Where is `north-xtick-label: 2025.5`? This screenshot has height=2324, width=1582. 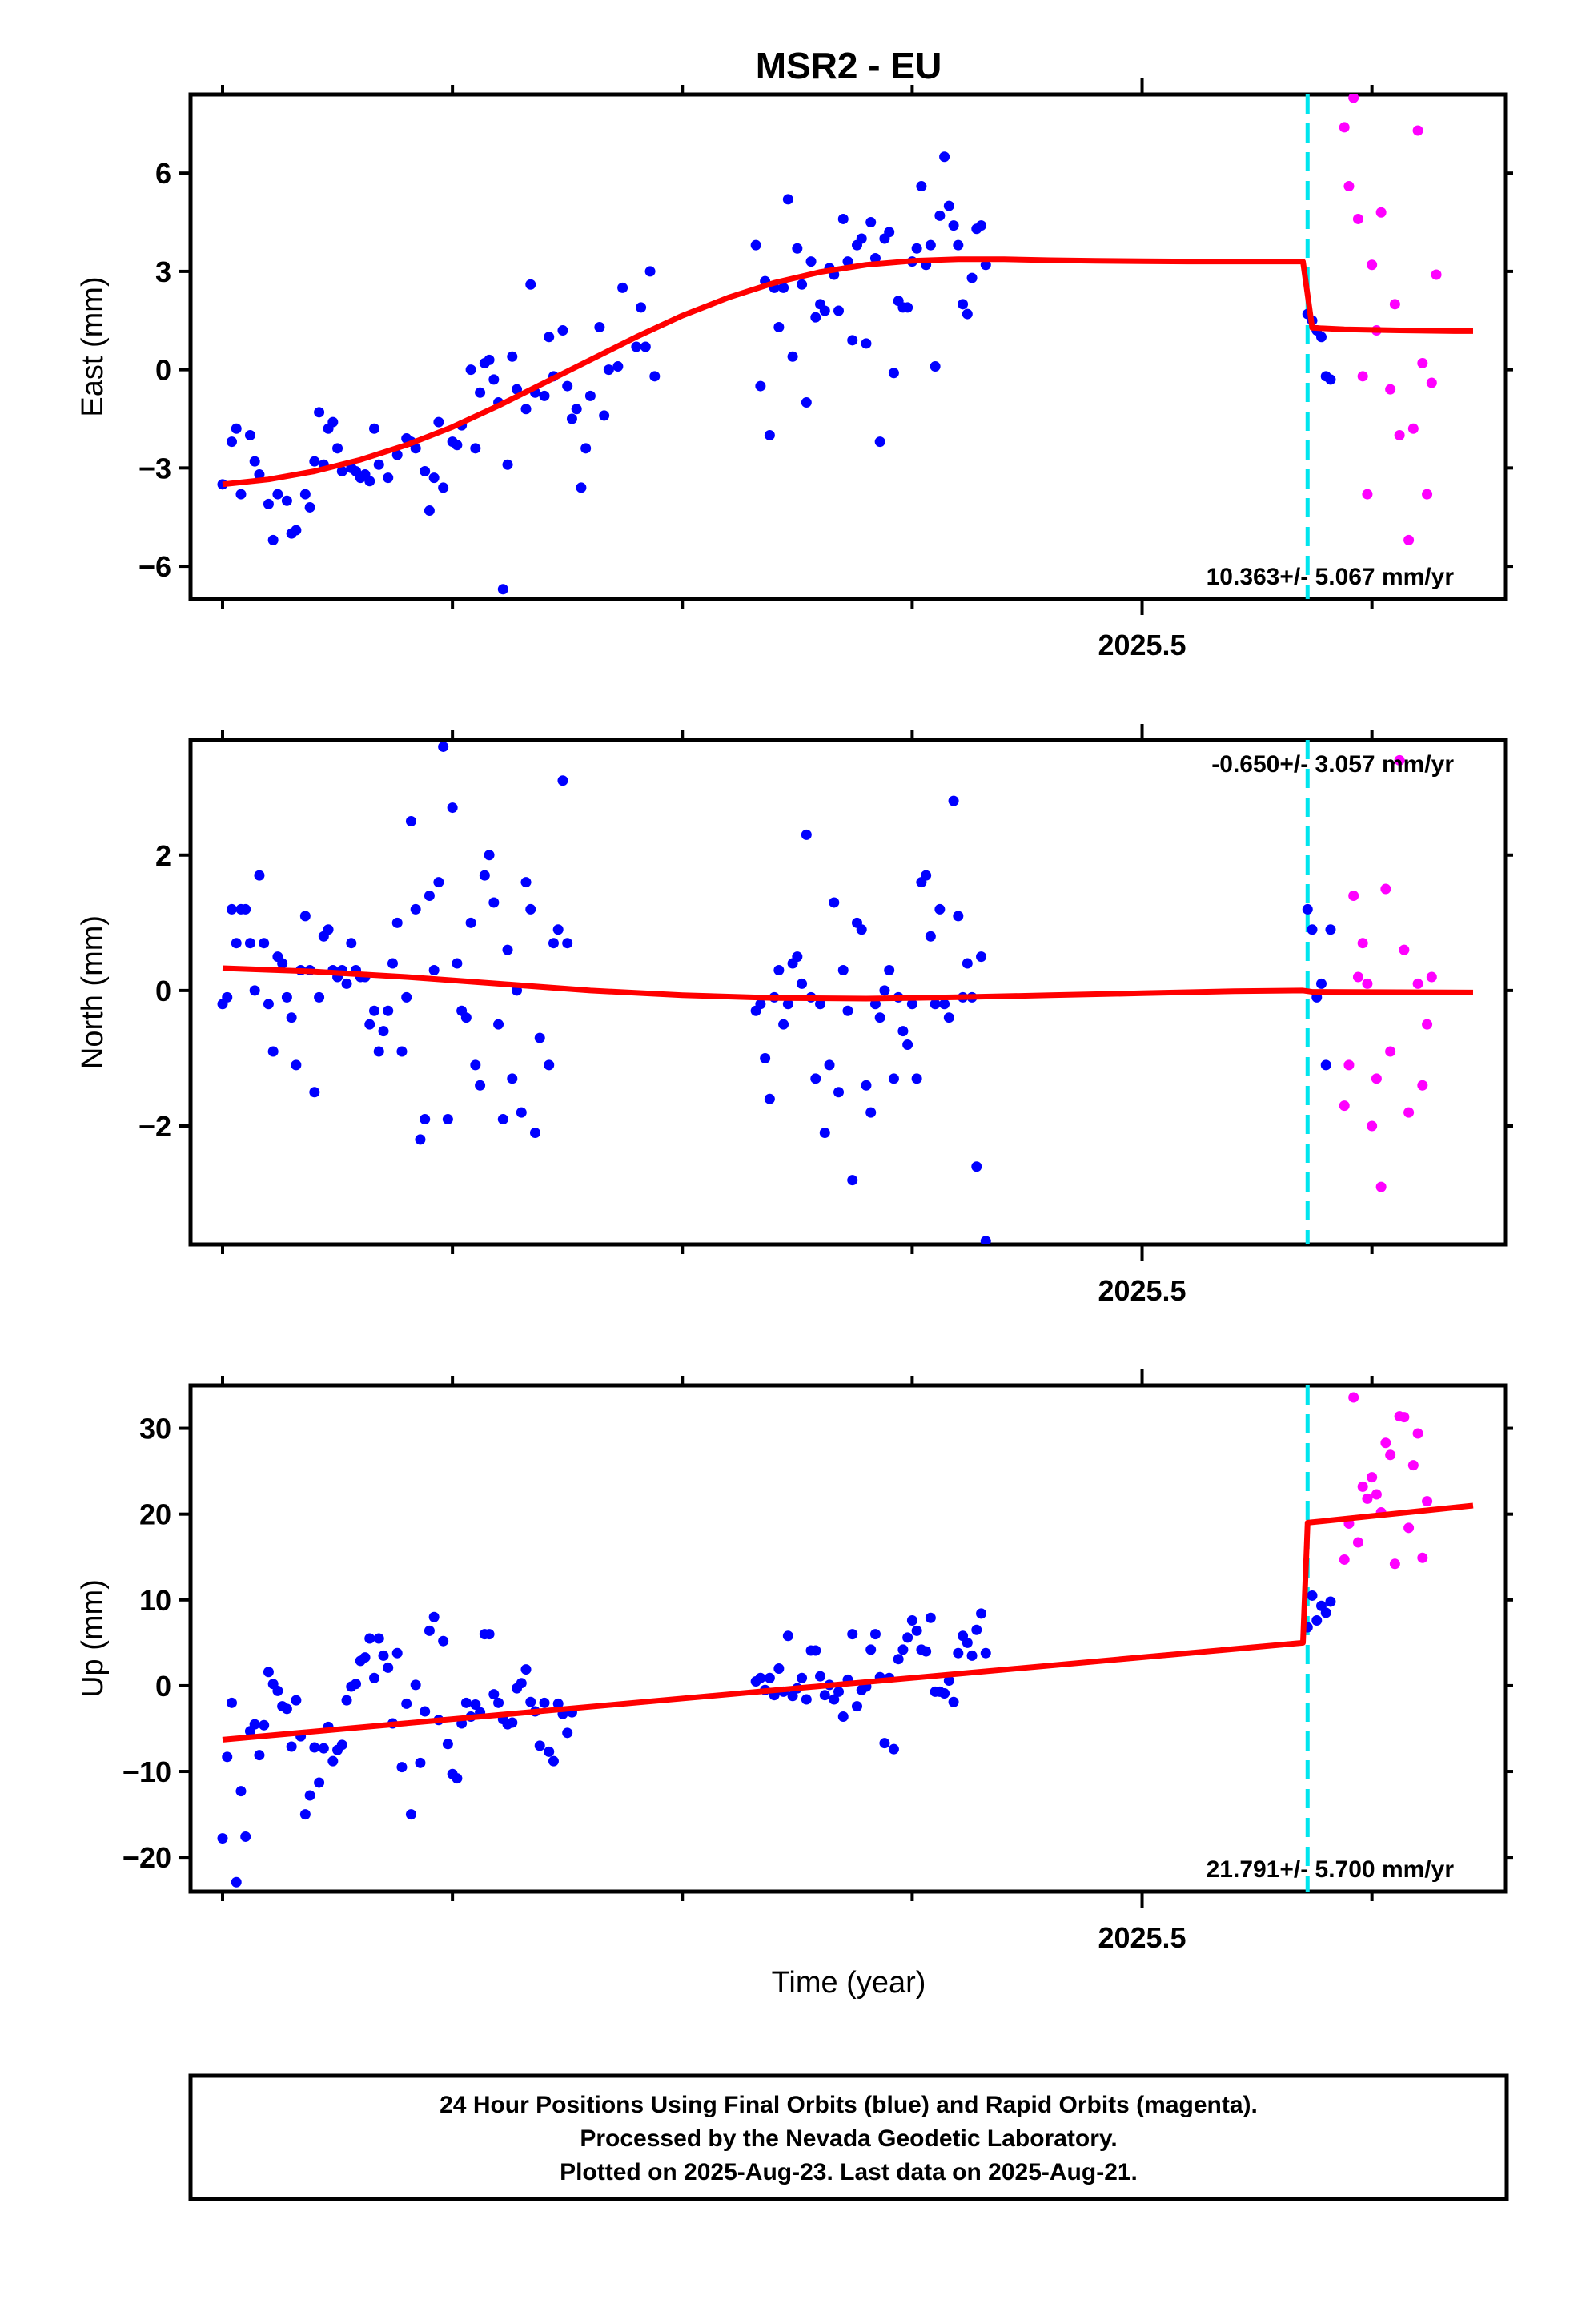 north-xtick-label: 2025.5 is located at coordinates (1142, 1290).